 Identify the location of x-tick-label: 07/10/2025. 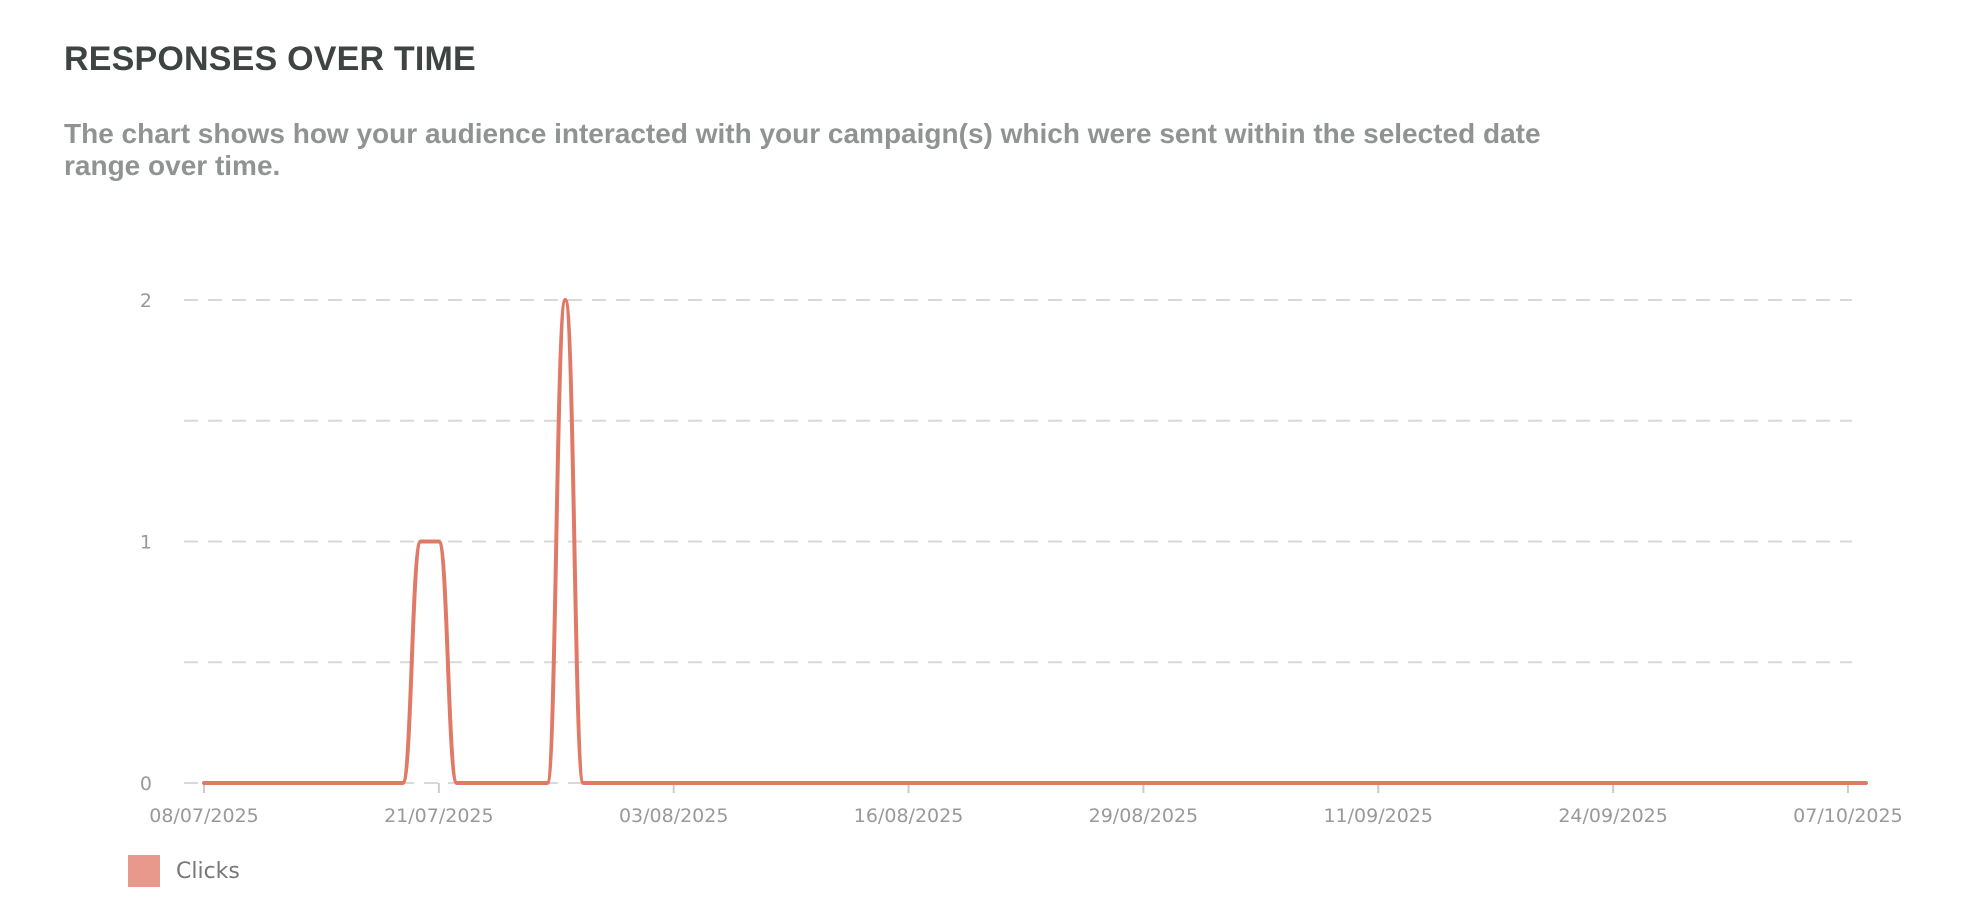
(1848, 816).